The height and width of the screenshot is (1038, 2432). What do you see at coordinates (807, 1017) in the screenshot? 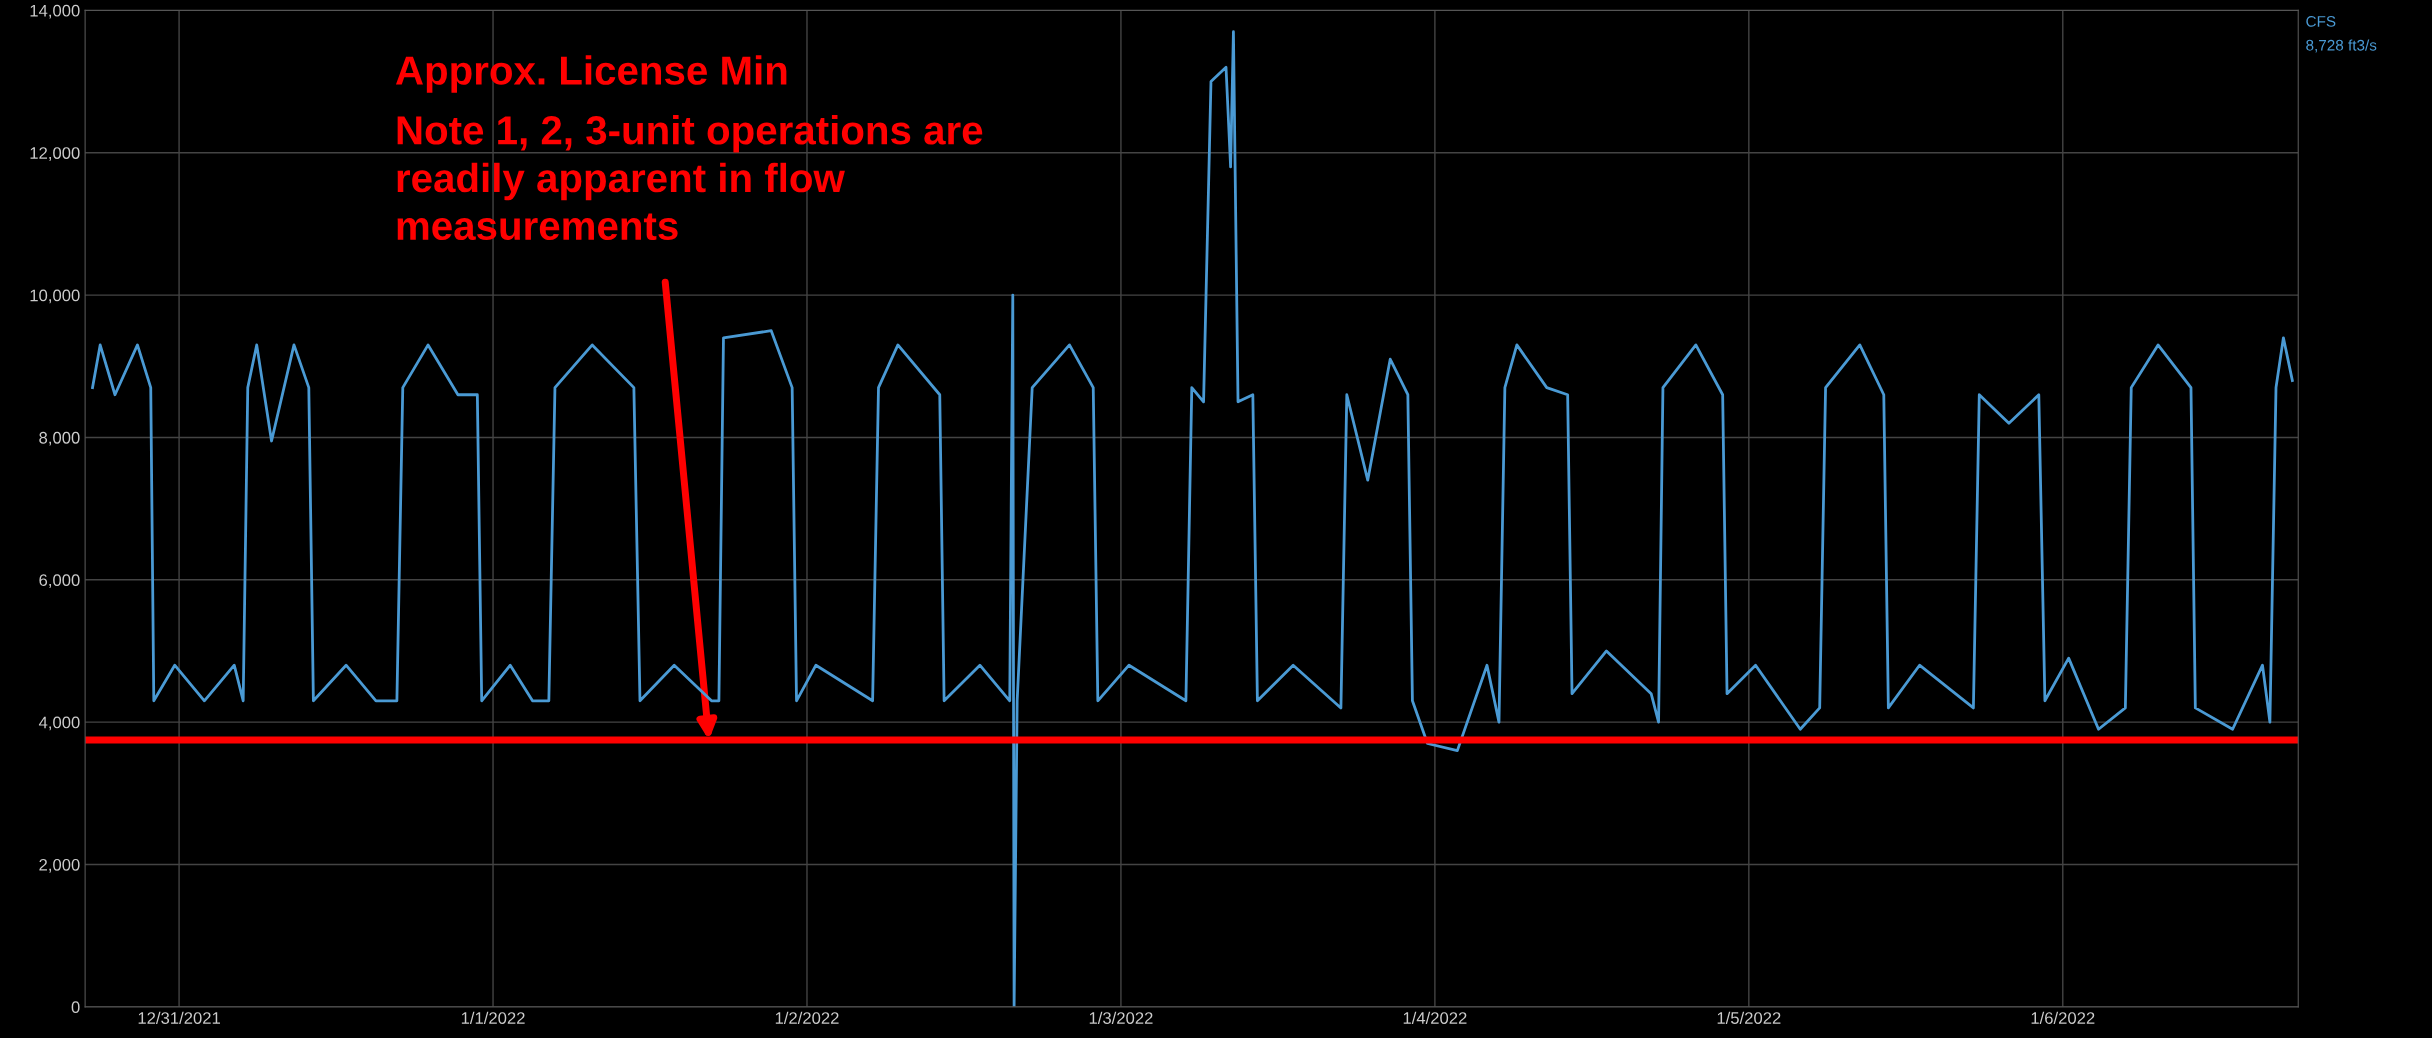
I see `x-tick-label: 1/2/2022` at bounding box center [807, 1017].